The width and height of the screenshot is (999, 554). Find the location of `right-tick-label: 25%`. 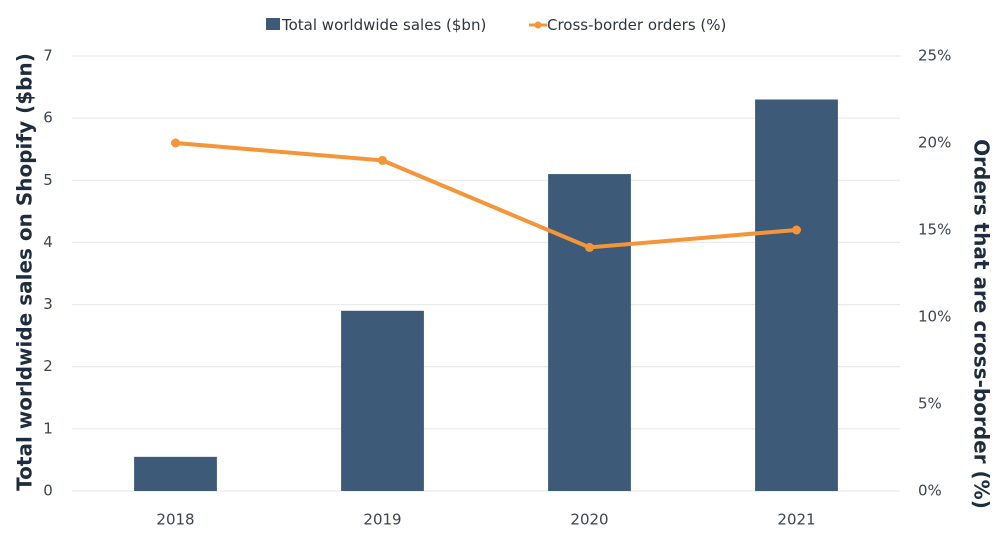

right-tick-label: 25% is located at coordinates (934, 56).